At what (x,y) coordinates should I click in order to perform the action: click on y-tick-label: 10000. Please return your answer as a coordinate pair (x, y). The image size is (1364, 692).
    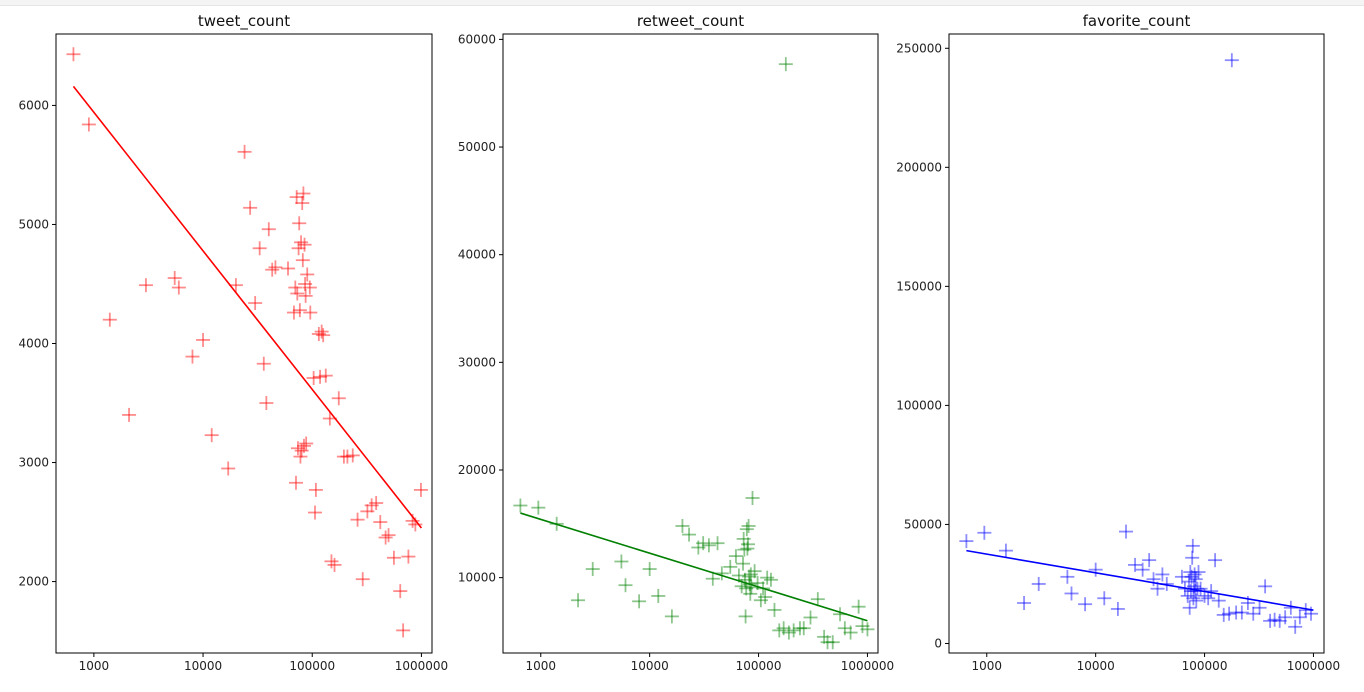
    Looking at the image, I should click on (477, 578).